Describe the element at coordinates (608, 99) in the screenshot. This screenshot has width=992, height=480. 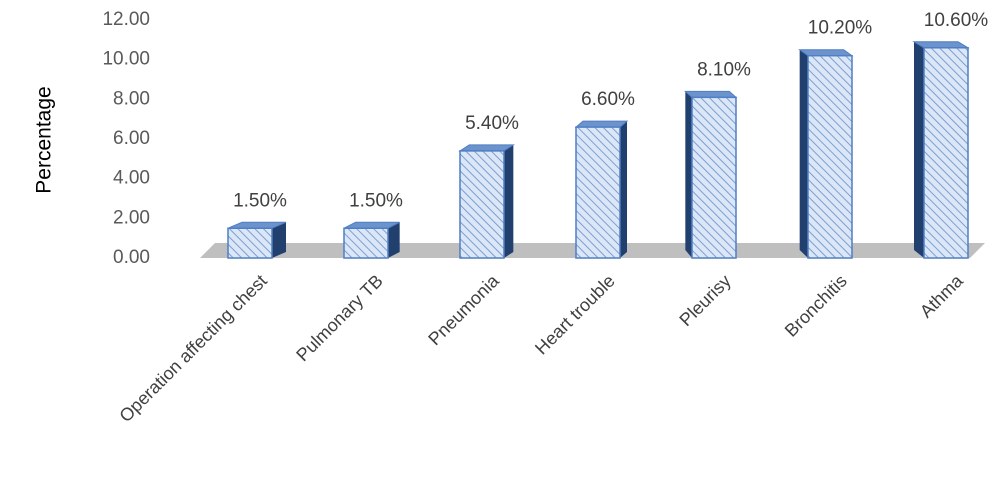
I see `data-label: 6.60%` at that location.